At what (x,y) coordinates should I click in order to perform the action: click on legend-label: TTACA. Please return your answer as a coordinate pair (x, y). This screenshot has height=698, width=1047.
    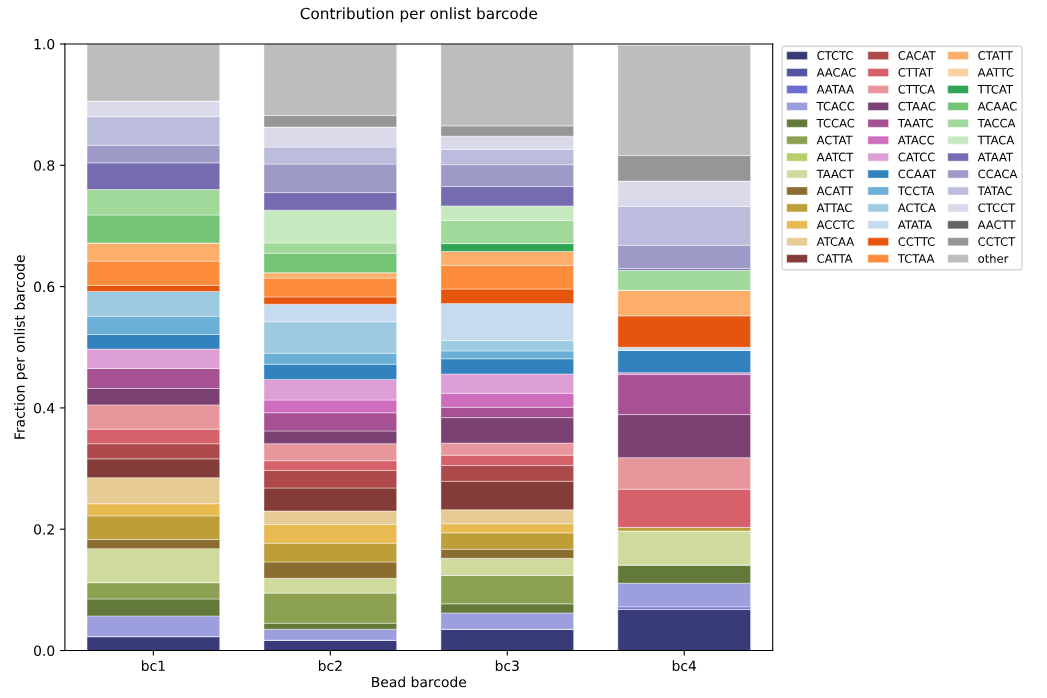
    Looking at the image, I should click on (996, 140).